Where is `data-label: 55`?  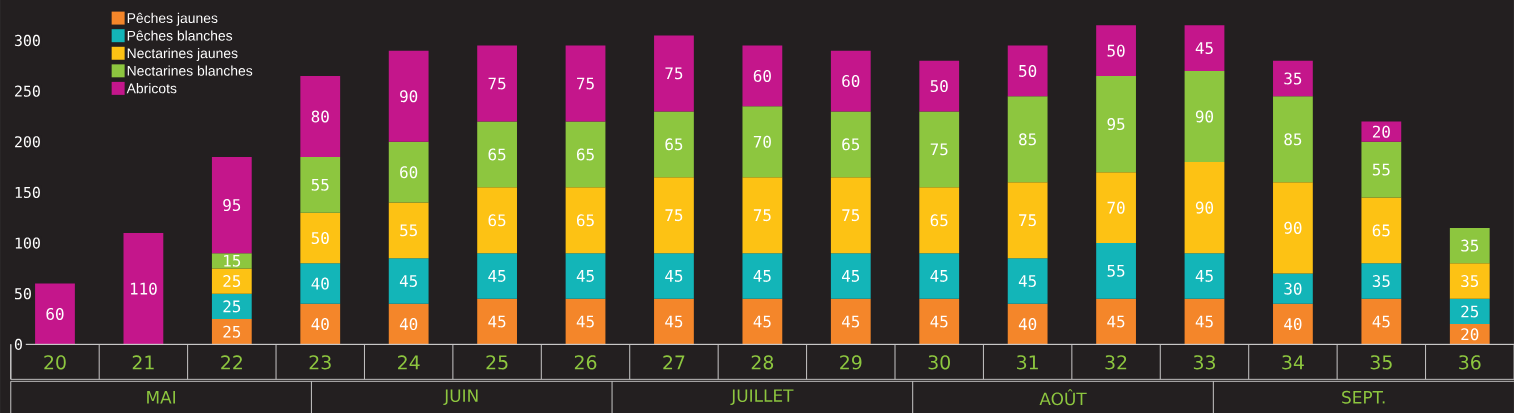 data-label: 55 is located at coordinates (320, 184).